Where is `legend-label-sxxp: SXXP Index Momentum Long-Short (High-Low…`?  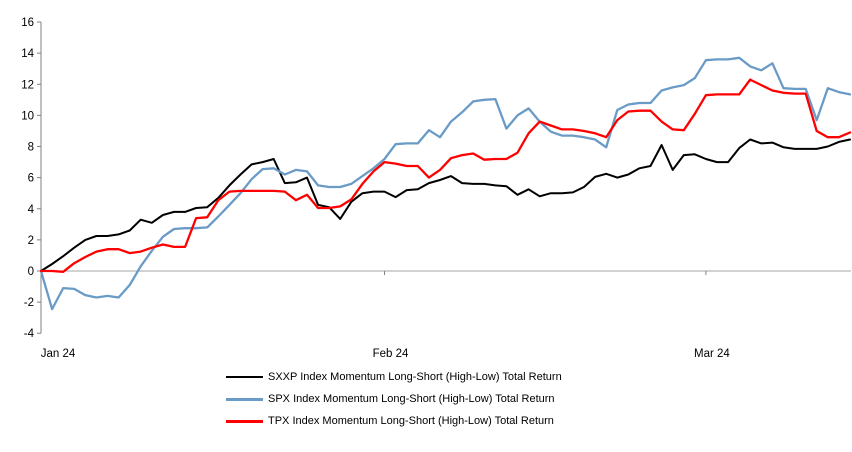
legend-label-sxxp: SXXP Index Momentum Long-Short (High-Low… is located at coordinates (415, 377).